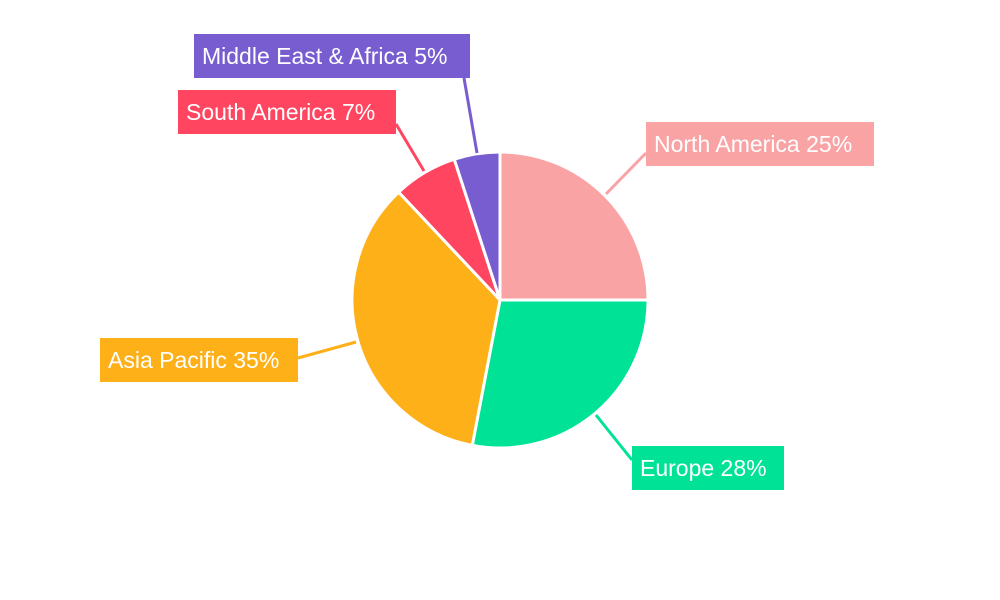 The image size is (1000, 600). Describe the element at coordinates (753, 144) in the screenshot. I see `data-label-north-america: North America 25%` at that location.